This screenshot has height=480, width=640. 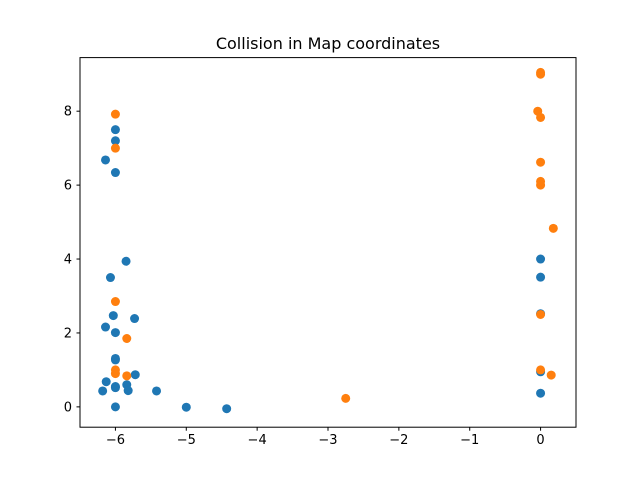 What do you see at coordinates (540, 440) in the screenshot?
I see `x-tick-label: 0` at bounding box center [540, 440].